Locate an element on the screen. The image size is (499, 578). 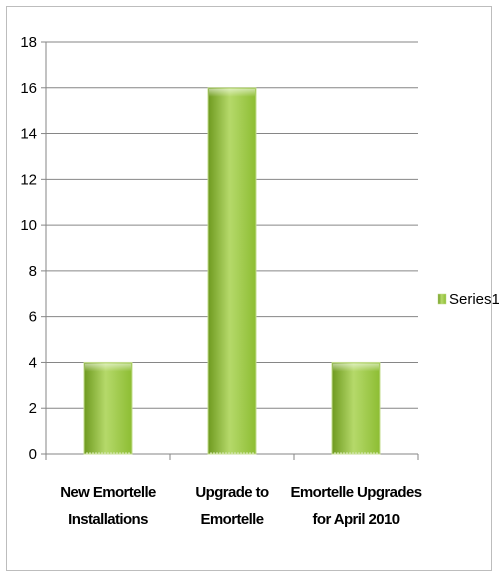
x-category-label-line: Installations is located at coordinates (108, 519).